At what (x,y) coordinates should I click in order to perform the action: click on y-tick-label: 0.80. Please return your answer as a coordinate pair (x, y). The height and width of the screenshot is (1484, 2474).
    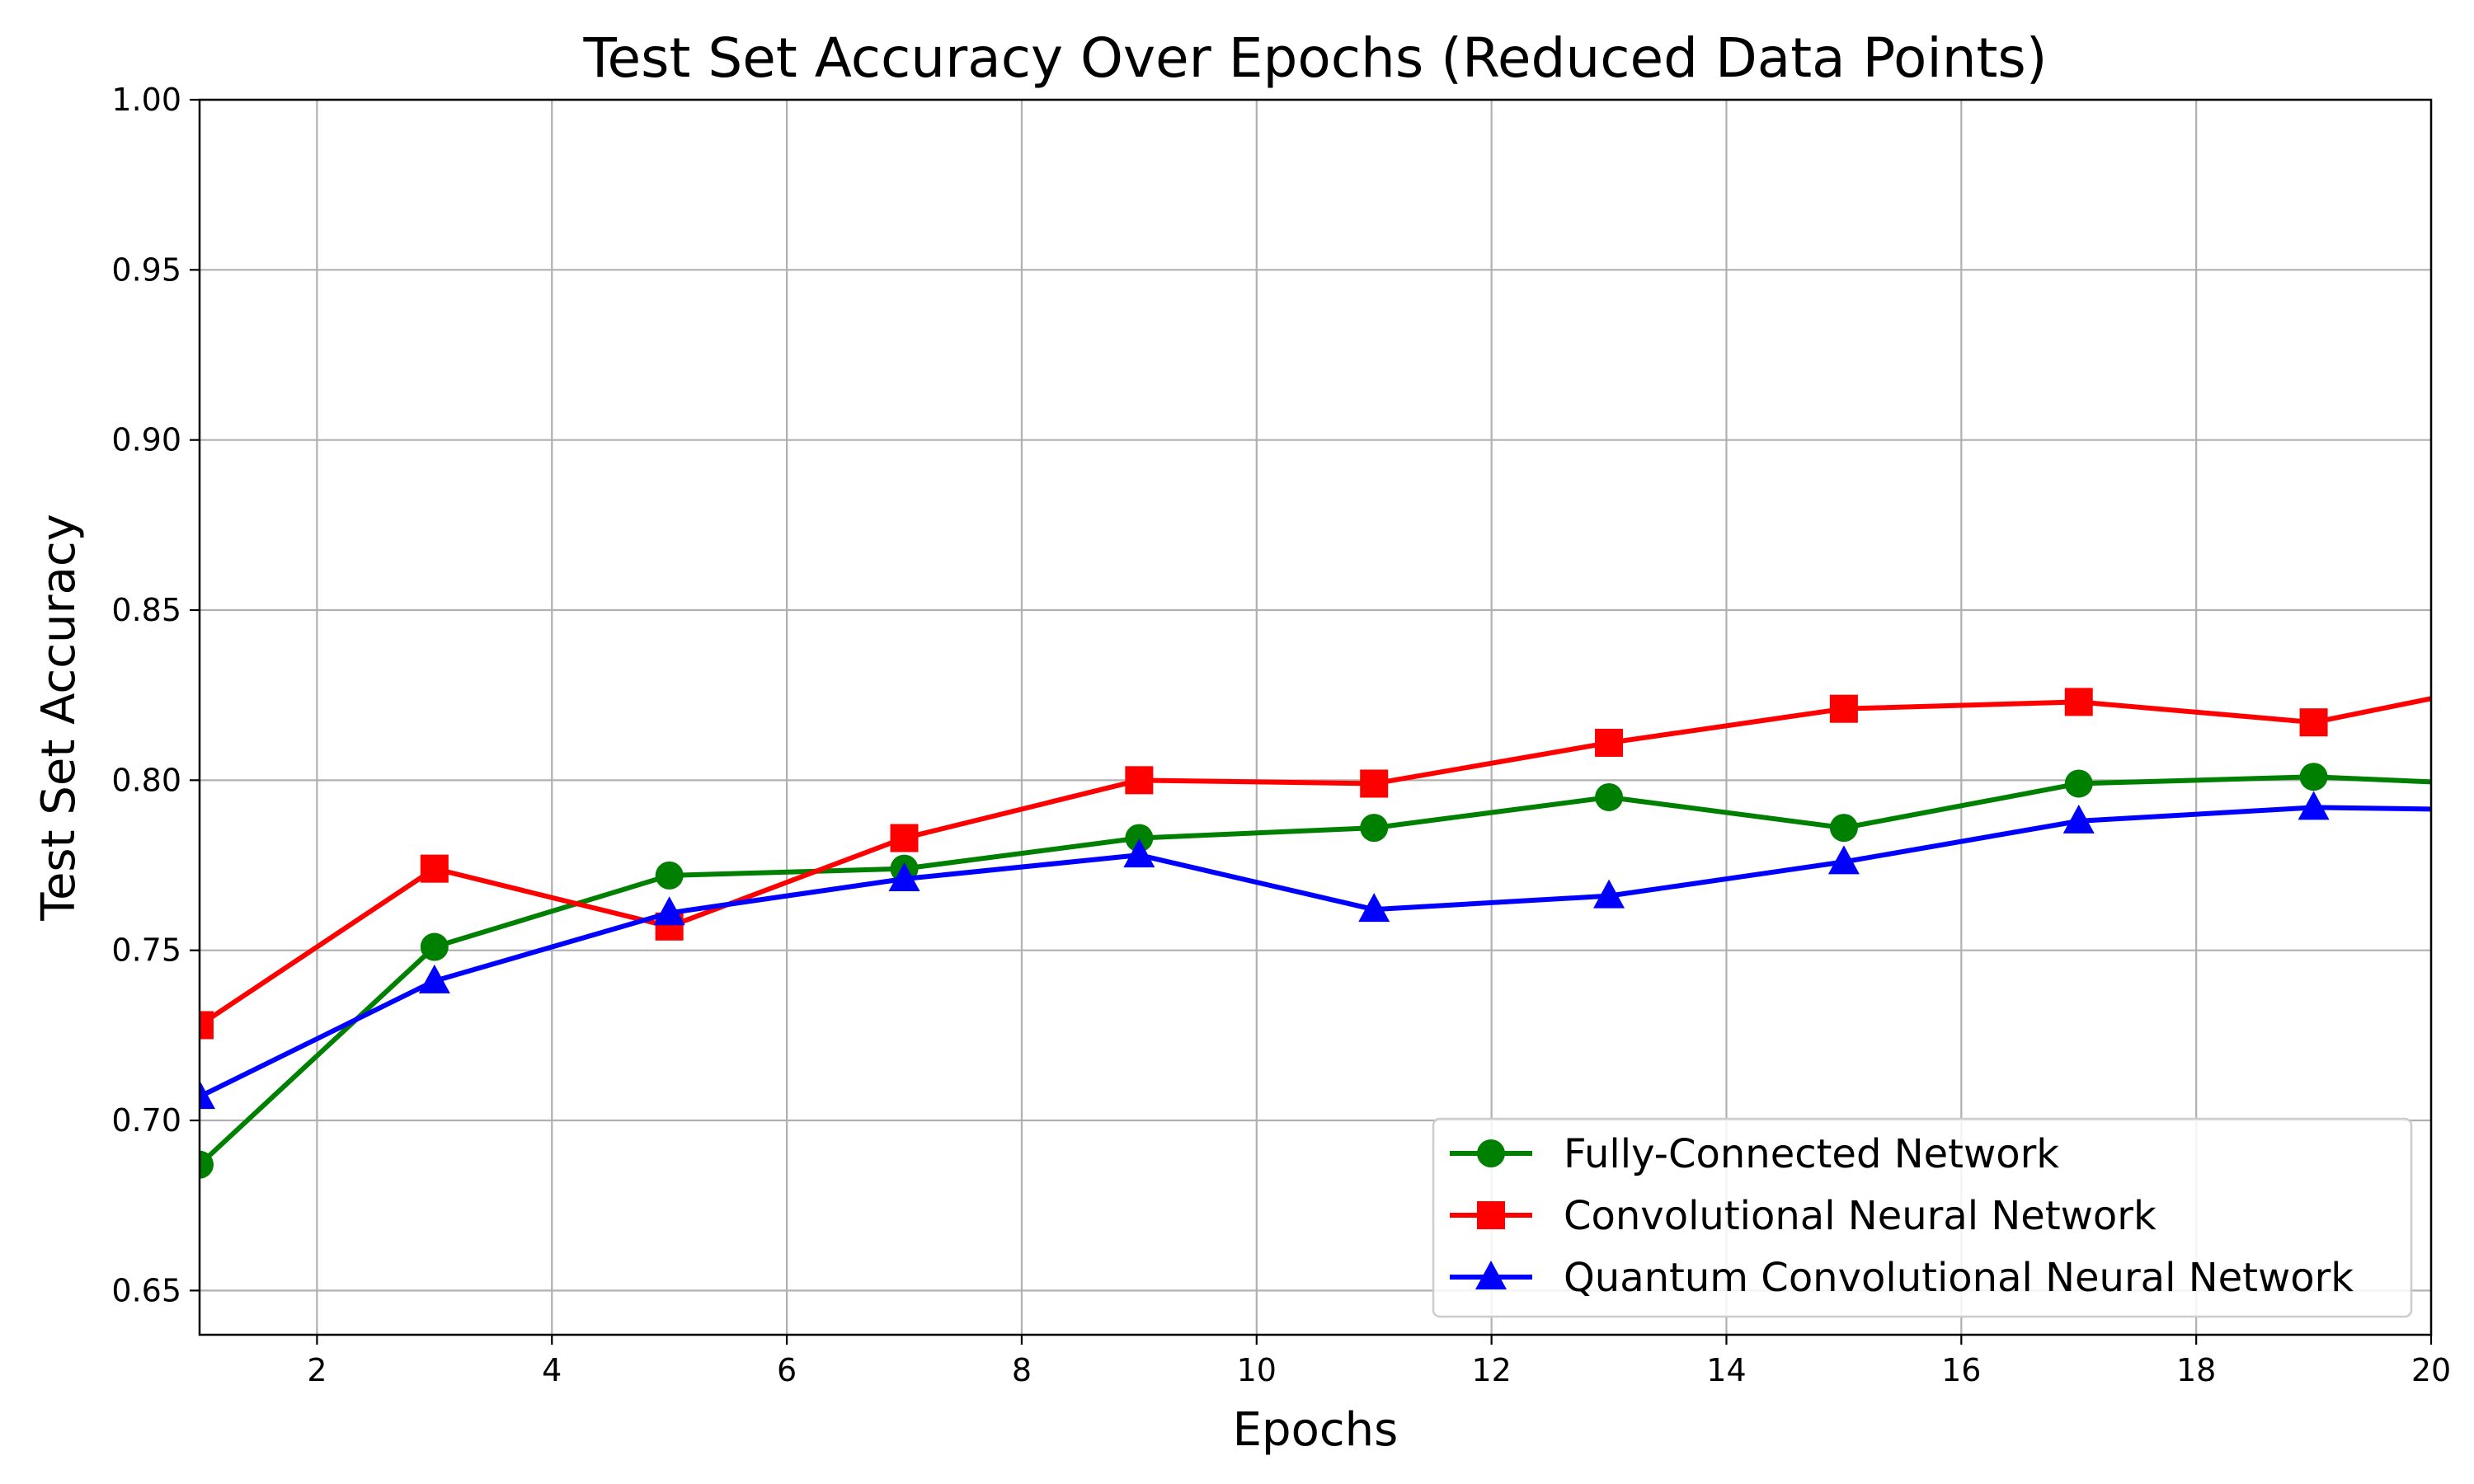
    Looking at the image, I should click on (146, 780).